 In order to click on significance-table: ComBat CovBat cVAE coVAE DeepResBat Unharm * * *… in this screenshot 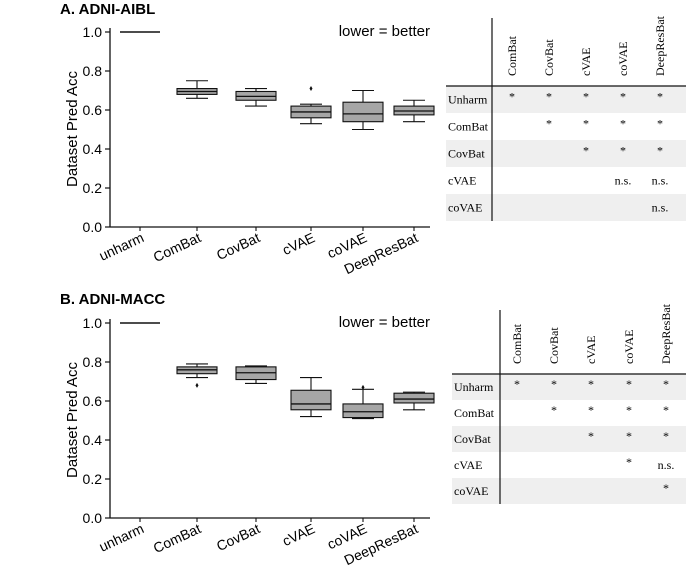, I will do `click(569, 403)`.